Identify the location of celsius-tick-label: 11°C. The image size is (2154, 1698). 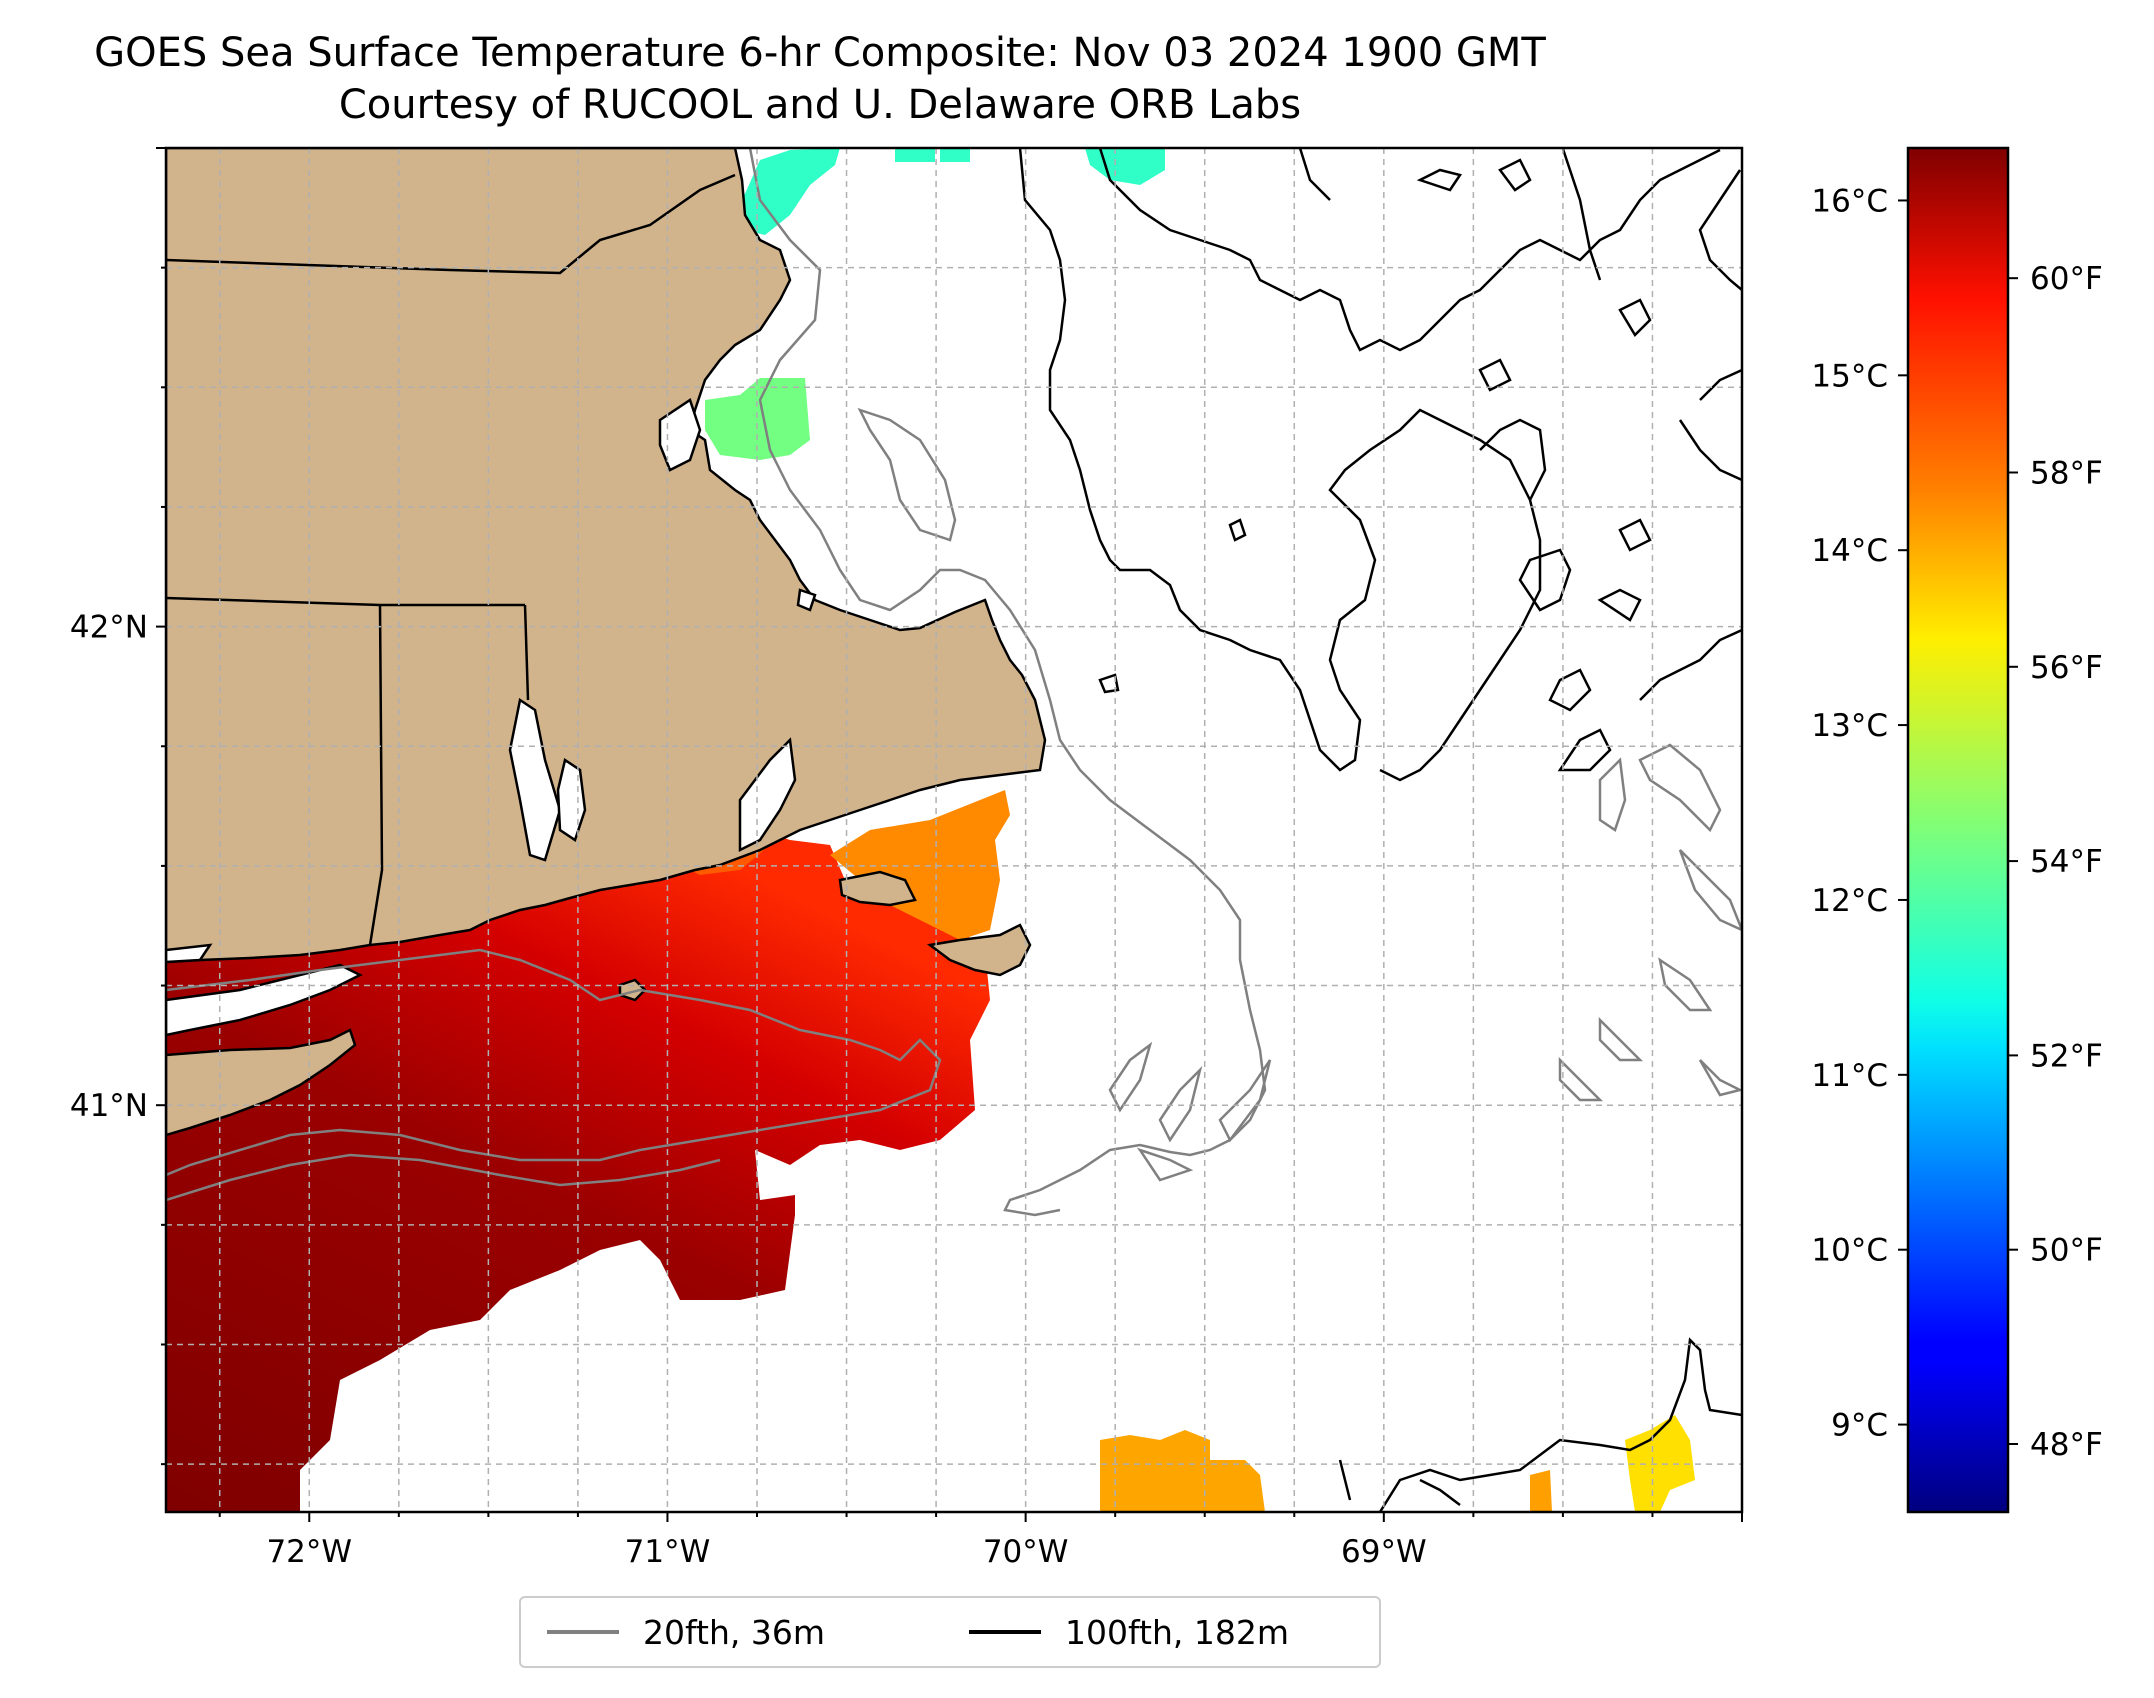
(1849, 1076).